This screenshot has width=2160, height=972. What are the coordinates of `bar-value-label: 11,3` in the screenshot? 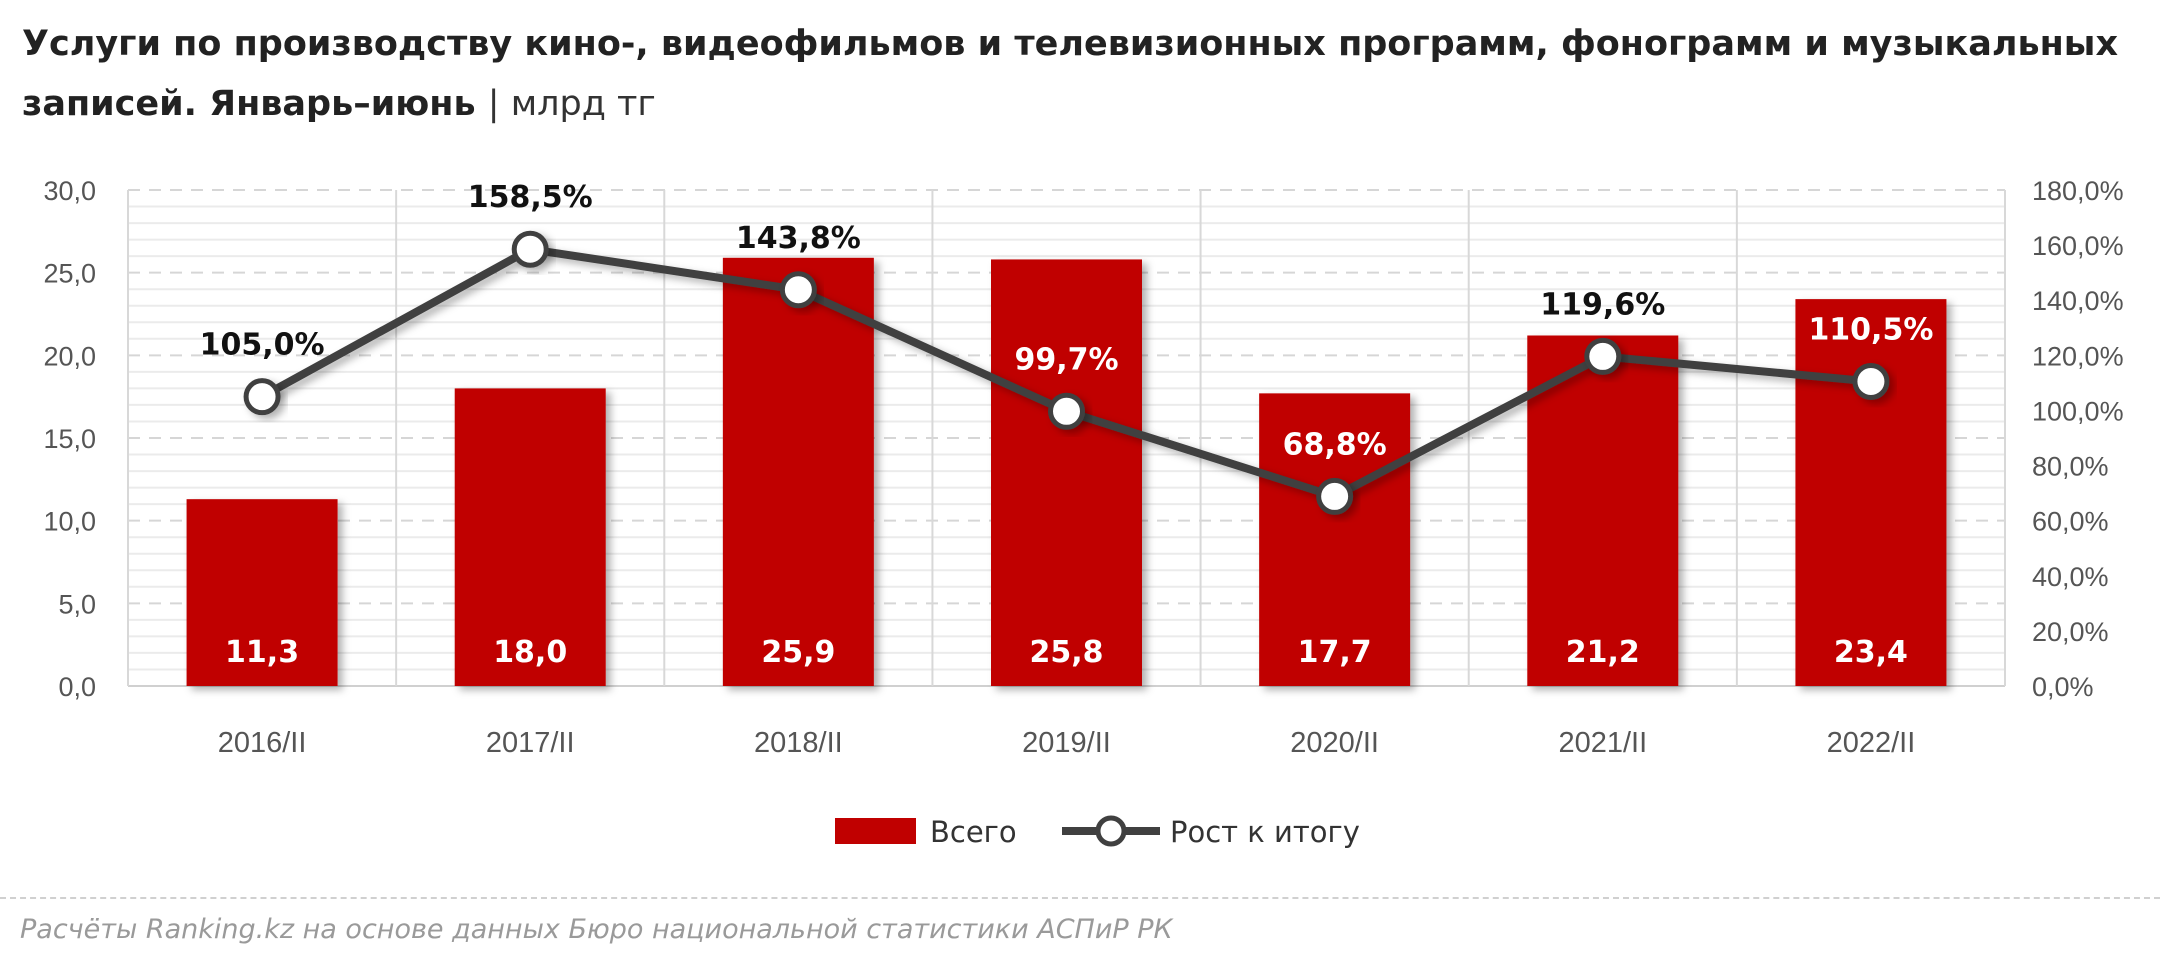 It's located at (262, 652).